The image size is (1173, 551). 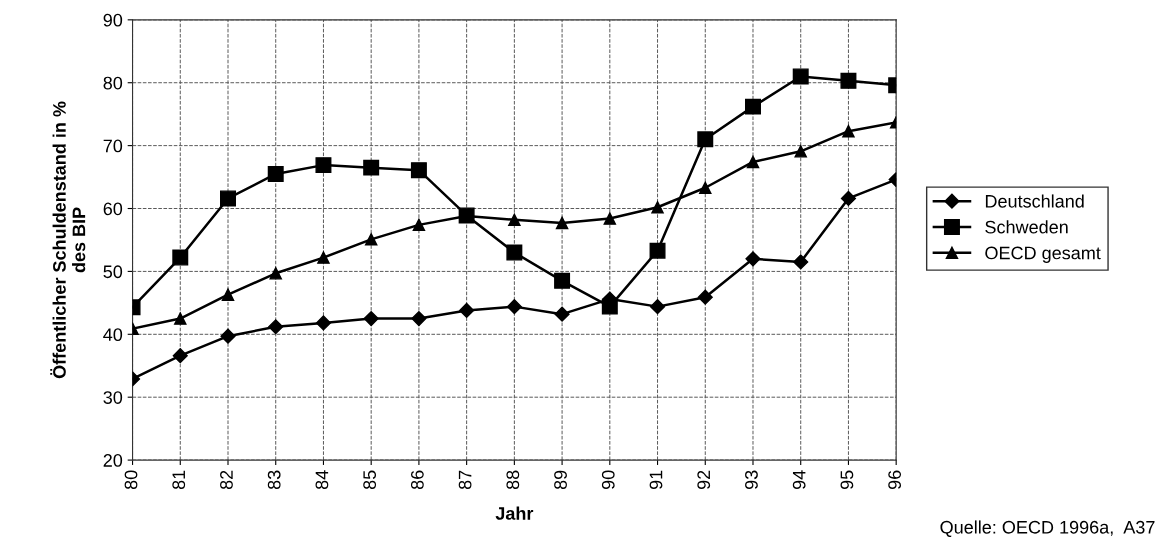 What do you see at coordinates (113, 335) in the screenshot?
I see `y-tick-label: 40` at bounding box center [113, 335].